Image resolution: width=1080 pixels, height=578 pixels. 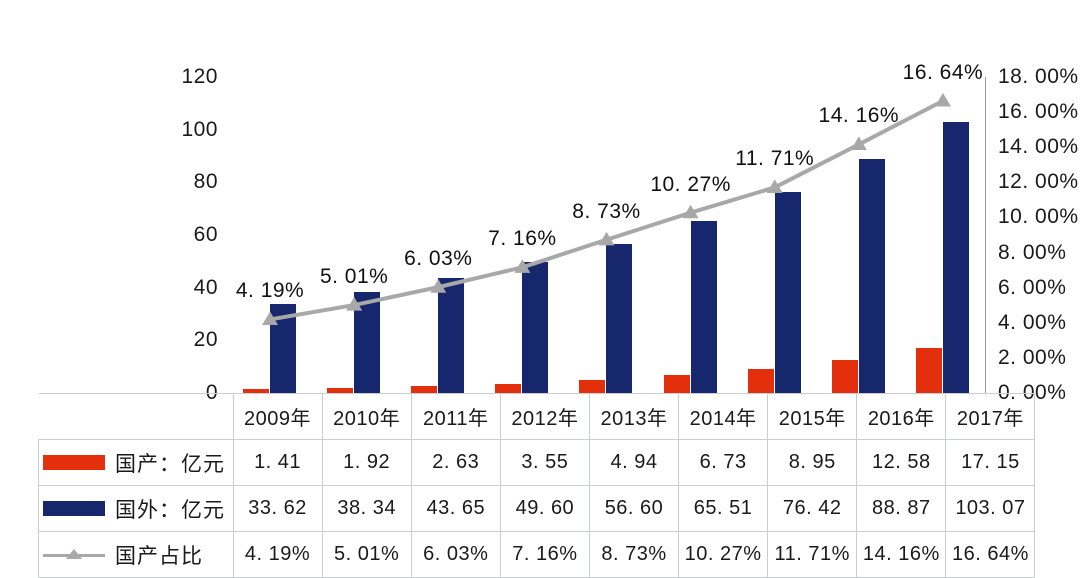 I want to click on table-cell: 6. 73, so click(x=723, y=462).